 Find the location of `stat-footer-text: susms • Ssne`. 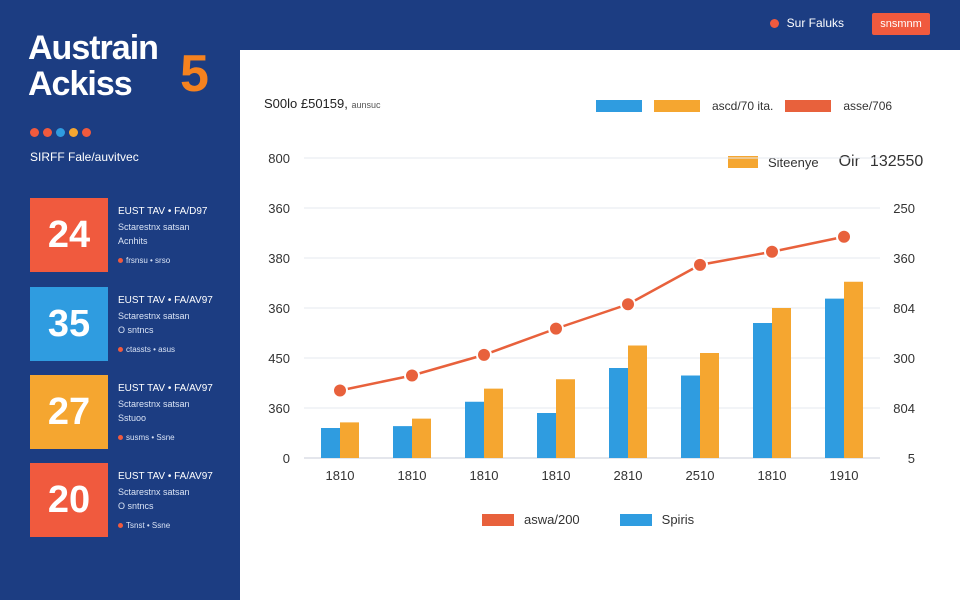

stat-footer-text: susms • Ssne is located at coordinates (150, 437).